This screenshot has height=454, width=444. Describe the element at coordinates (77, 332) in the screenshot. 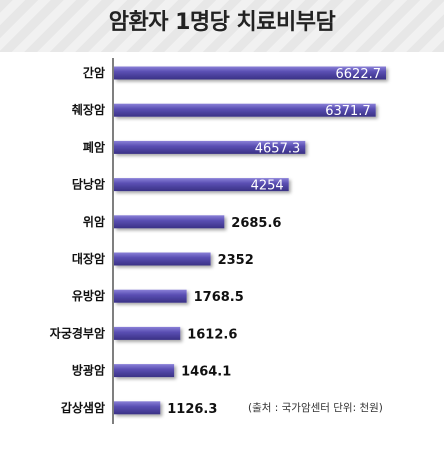

I see `category-label: 자궁경부암` at that location.